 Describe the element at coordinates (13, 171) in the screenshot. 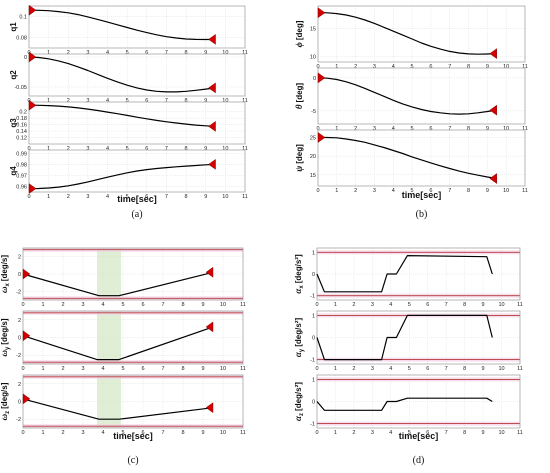

I see `y-axis-label: q4` at that location.